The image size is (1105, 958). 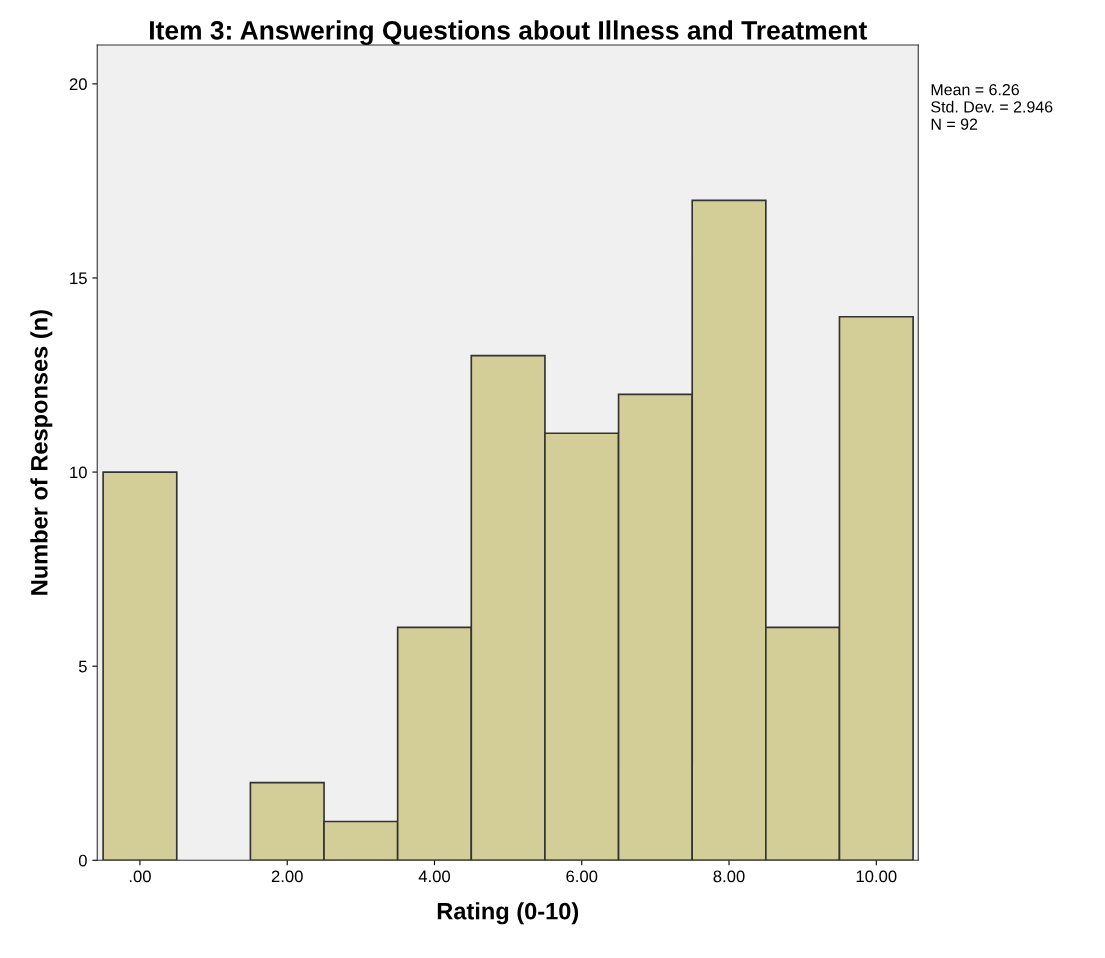 I want to click on y-tick-label: 0, so click(x=82, y=860).